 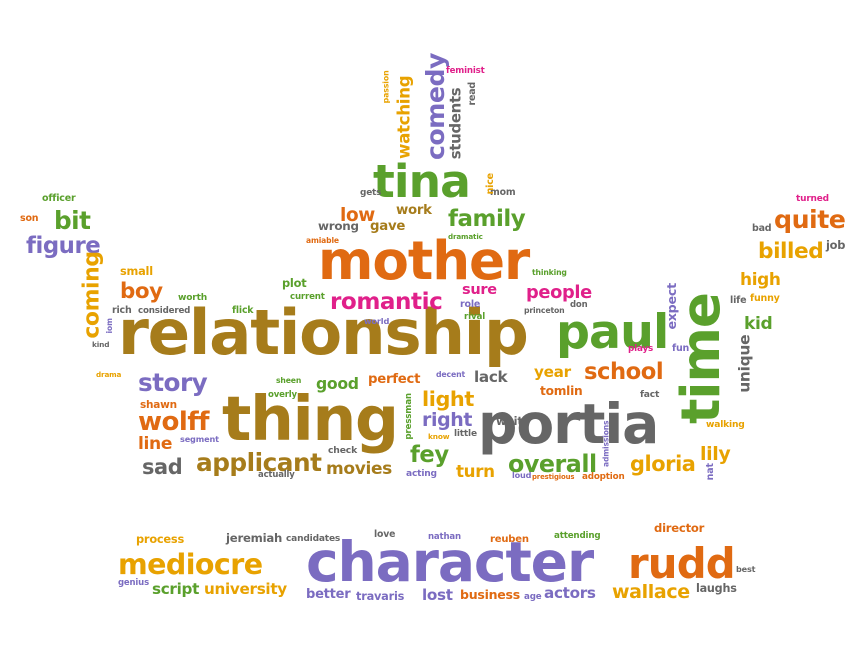 What do you see at coordinates (164, 310) in the screenshot?
I see `word-considered: considered` at bounding box center [164, 310].